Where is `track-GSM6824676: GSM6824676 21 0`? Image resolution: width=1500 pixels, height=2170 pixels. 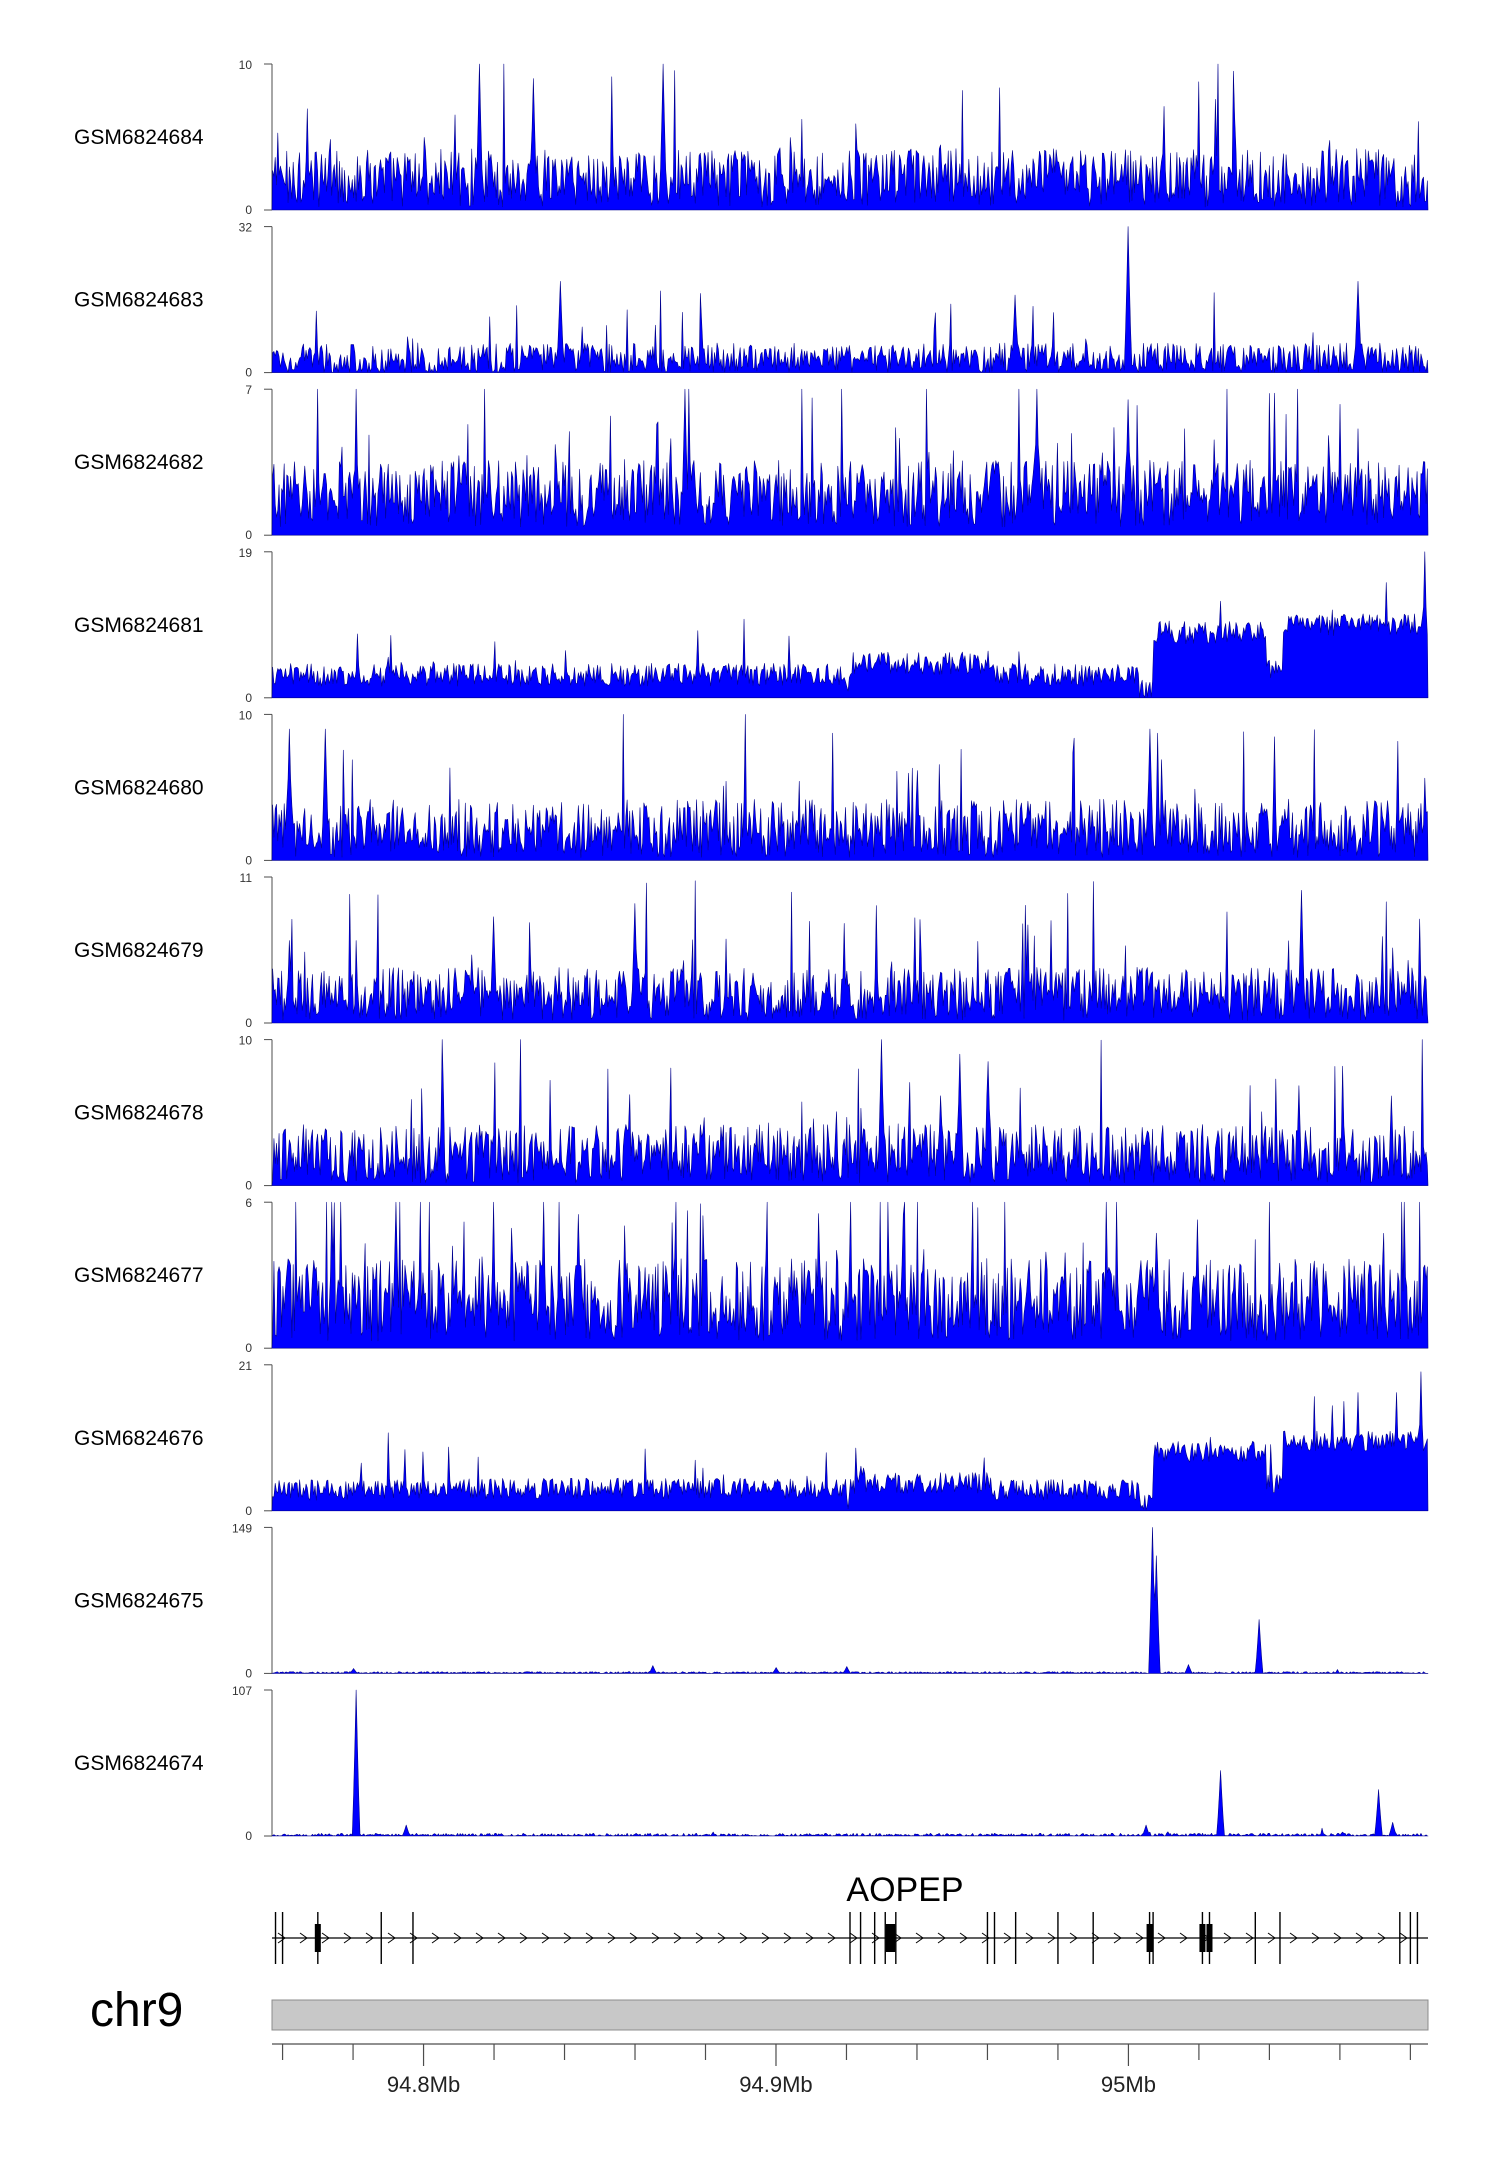 track-GSM6824676: GSM6824676 21 0 is located at coordinates (751, 1438).